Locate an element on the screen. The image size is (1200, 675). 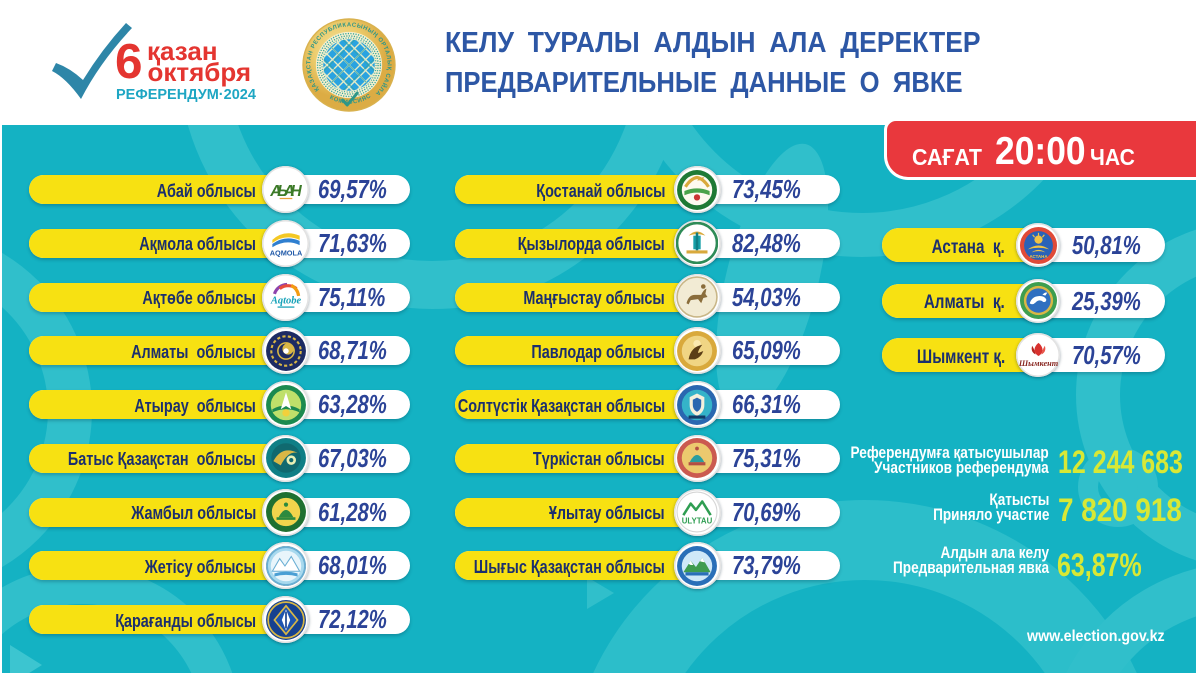
svg-text: Aqtobe is located at coordinates (285, 300).